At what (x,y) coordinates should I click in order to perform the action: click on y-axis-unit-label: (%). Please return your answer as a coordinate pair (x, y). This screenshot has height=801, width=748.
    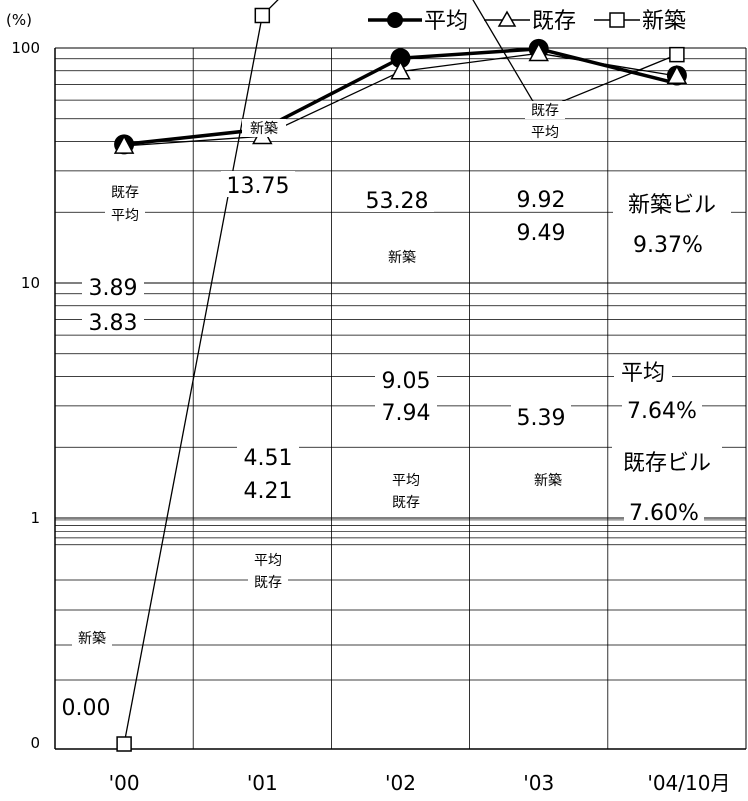
    Looking at the image, I should click on (19, 20).